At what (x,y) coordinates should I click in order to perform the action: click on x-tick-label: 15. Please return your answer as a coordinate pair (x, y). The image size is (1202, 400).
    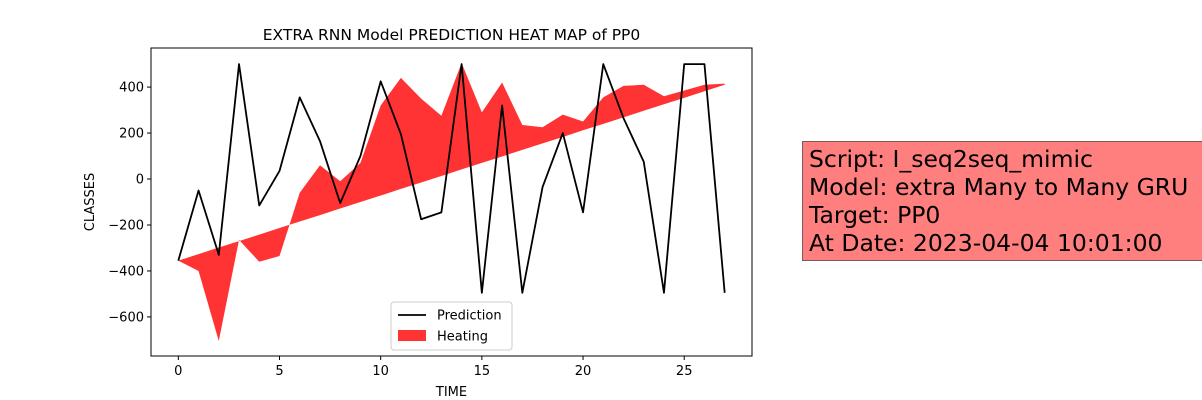
    Looking at the image, I should click on (482, 371).